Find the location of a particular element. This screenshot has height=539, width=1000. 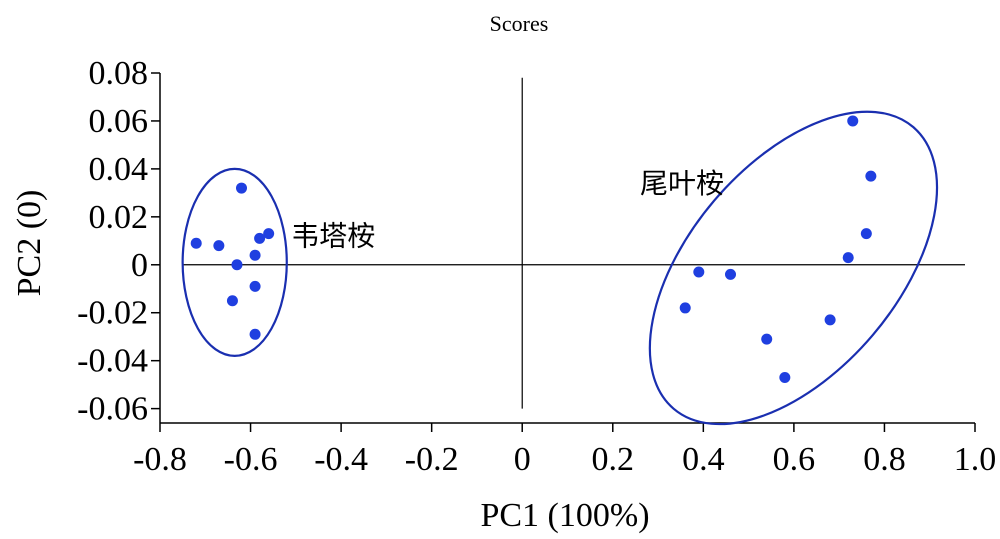

x-tick-label: 0.6 is located at coordinates (794, 459).